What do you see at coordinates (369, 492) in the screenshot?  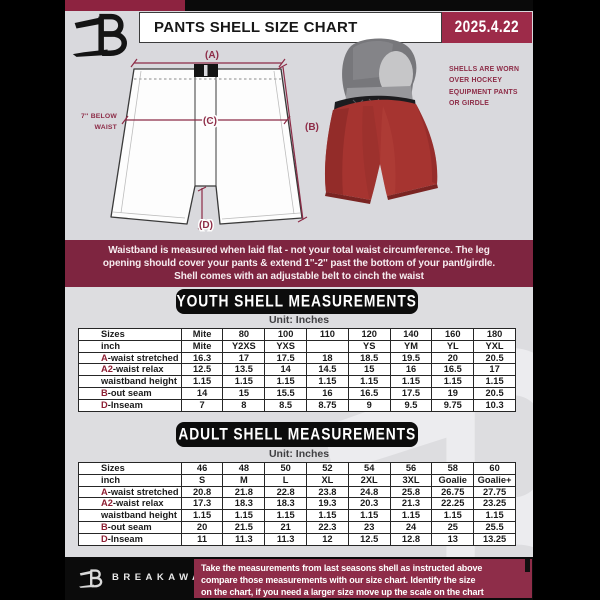 I see `measurement-cell: 24.8` at bounding box center [369, 492].